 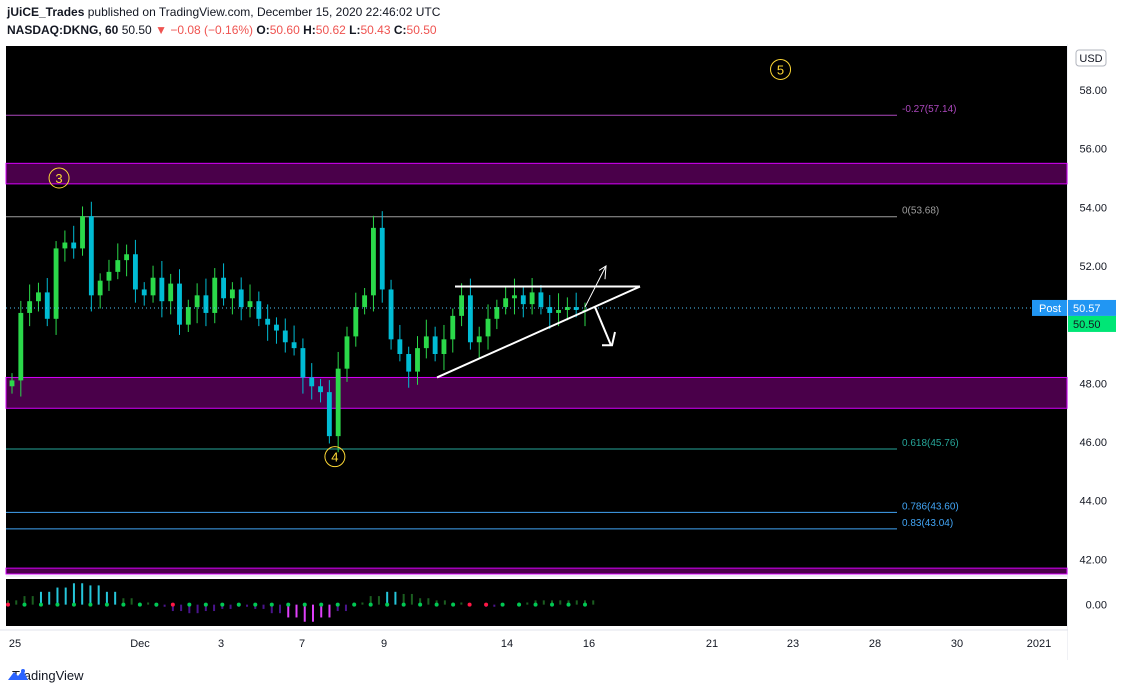 What do you see at coordinates (58, 178) in the screenshot?
I see `wave-label-3: 3` at bounding box center [58, 178].